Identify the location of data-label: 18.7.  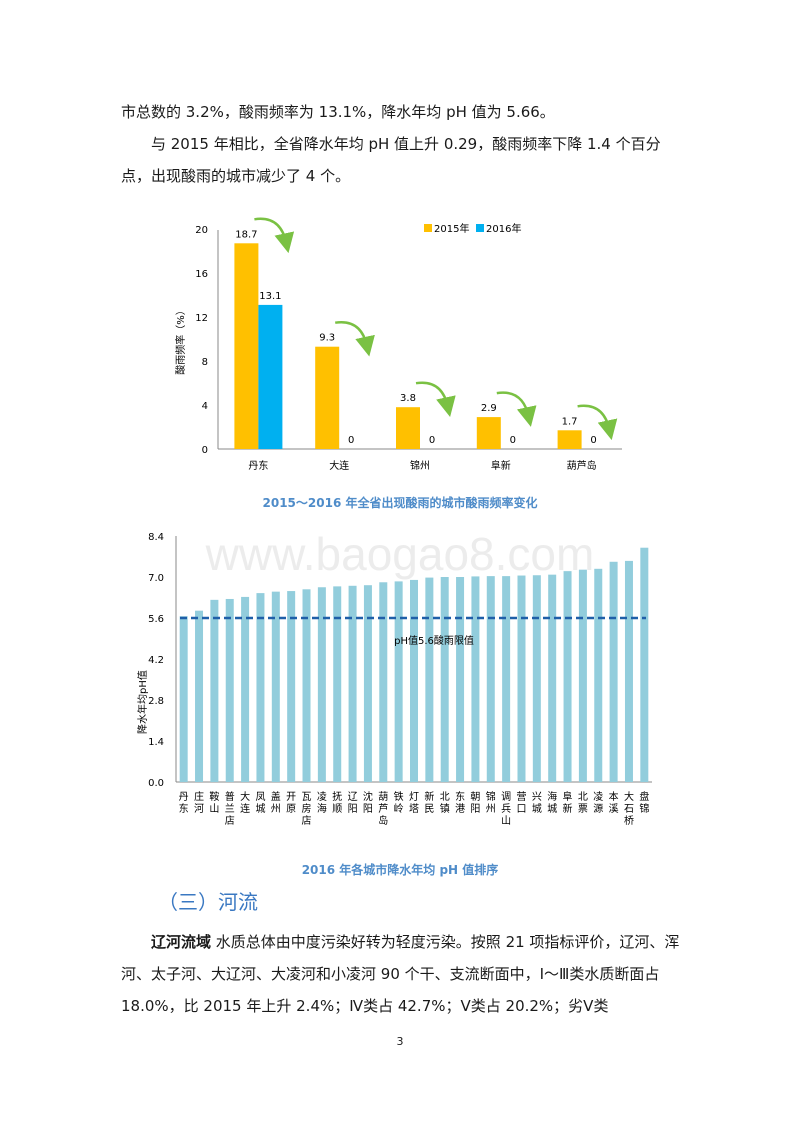
(246, 234).